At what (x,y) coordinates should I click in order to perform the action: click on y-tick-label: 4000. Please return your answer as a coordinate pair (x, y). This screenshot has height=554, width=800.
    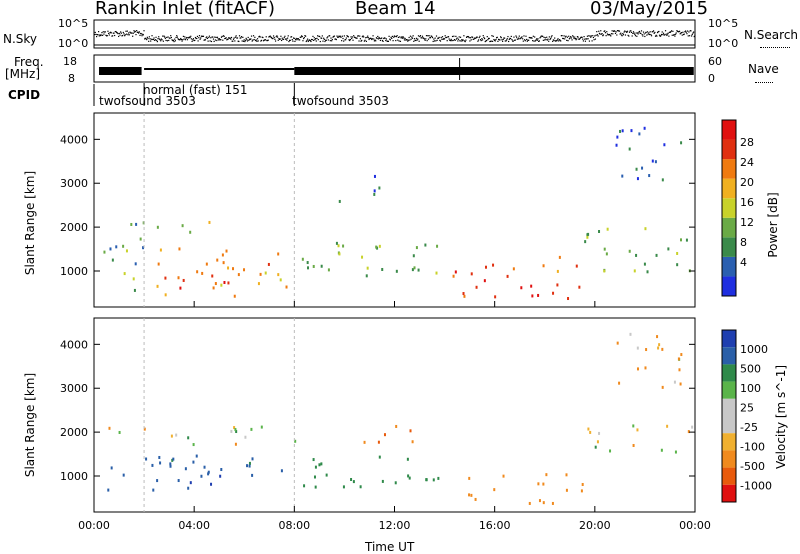
    Looking at the image, I should click on (74, 344).